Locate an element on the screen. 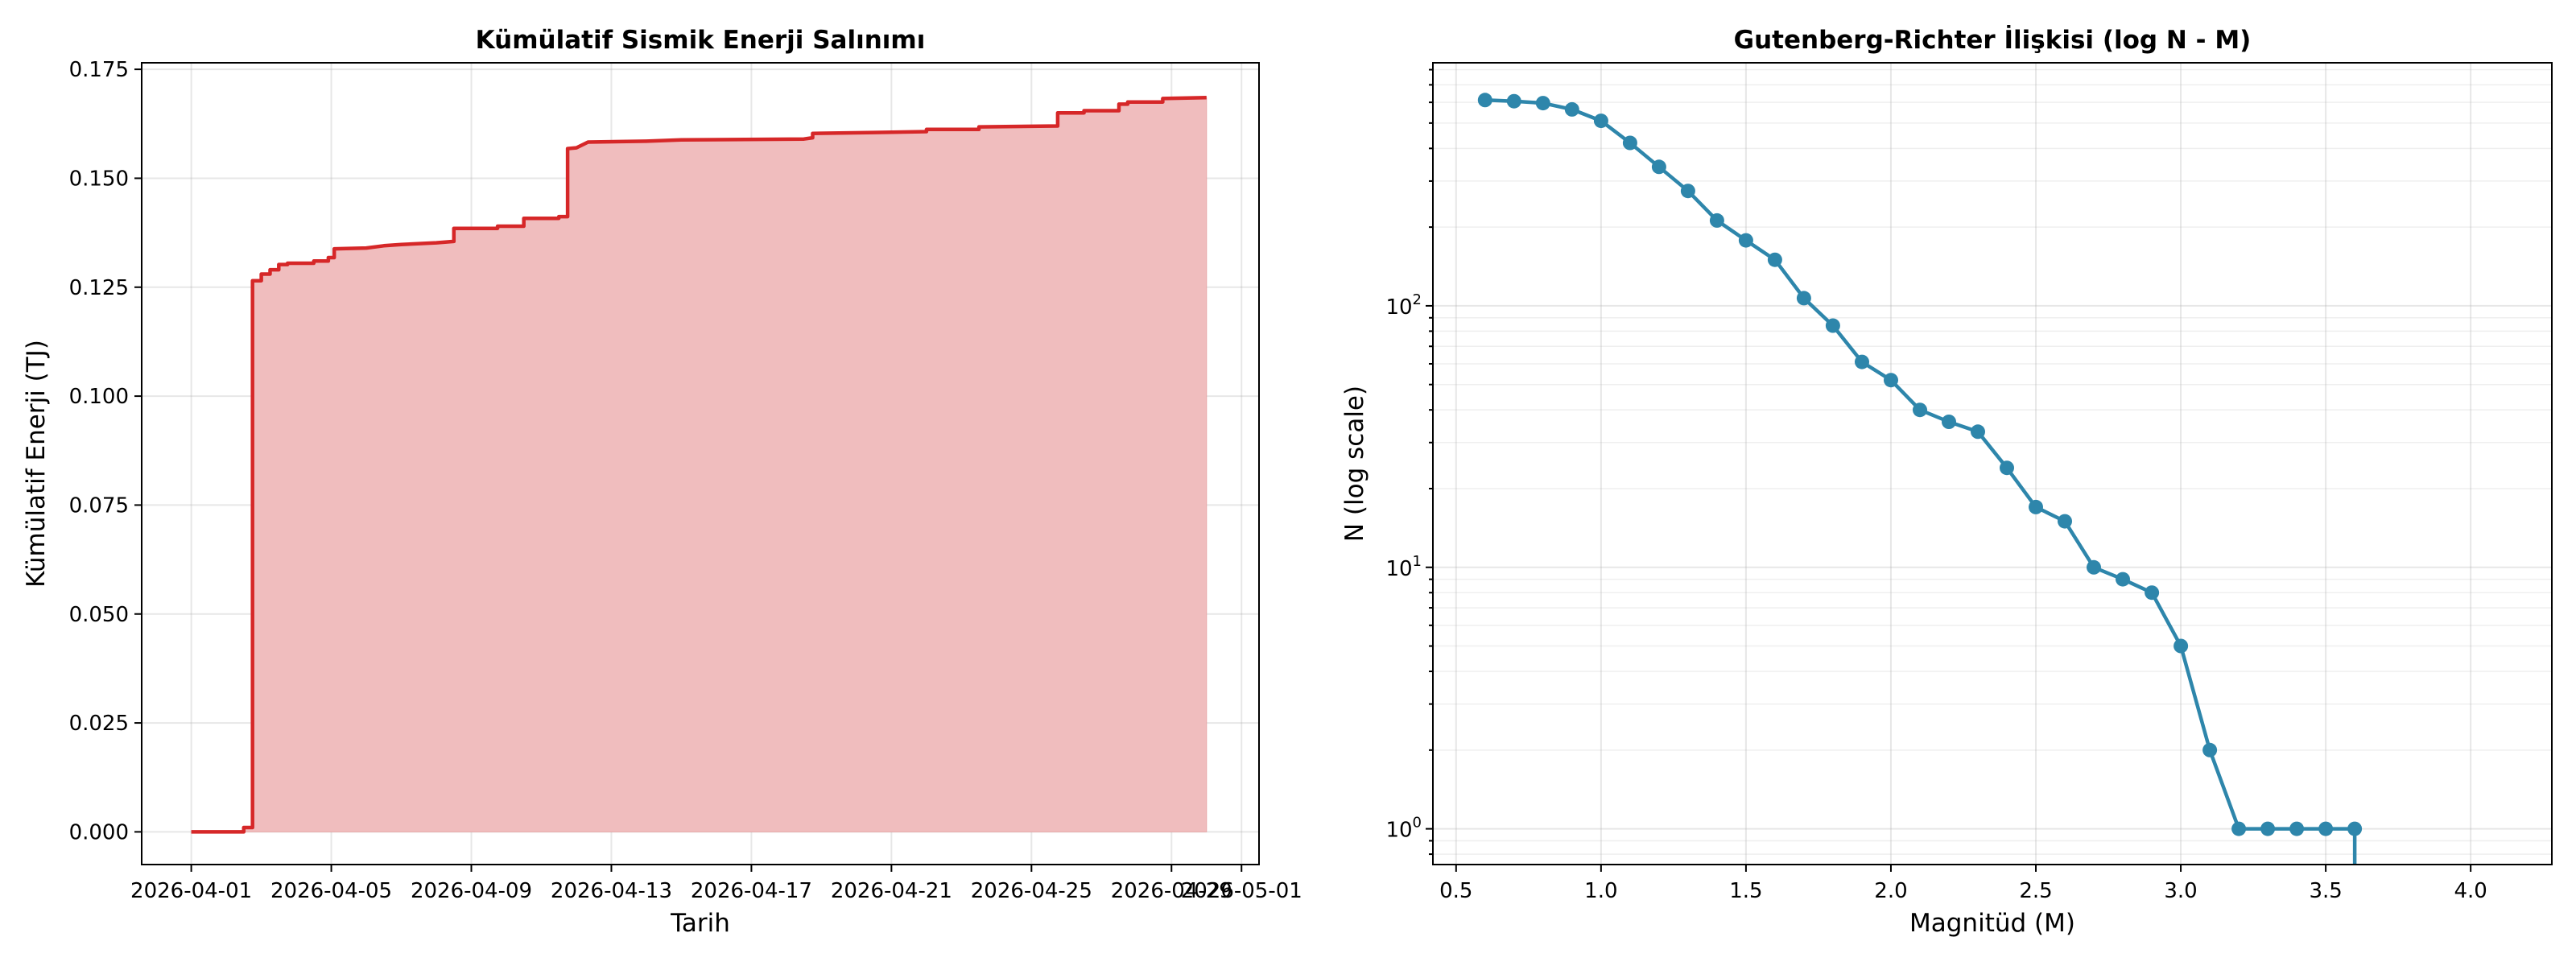 The image size is (2576, 970). energy-x-tick-label: 2026-04-21 is located at coordinates (891, 891).